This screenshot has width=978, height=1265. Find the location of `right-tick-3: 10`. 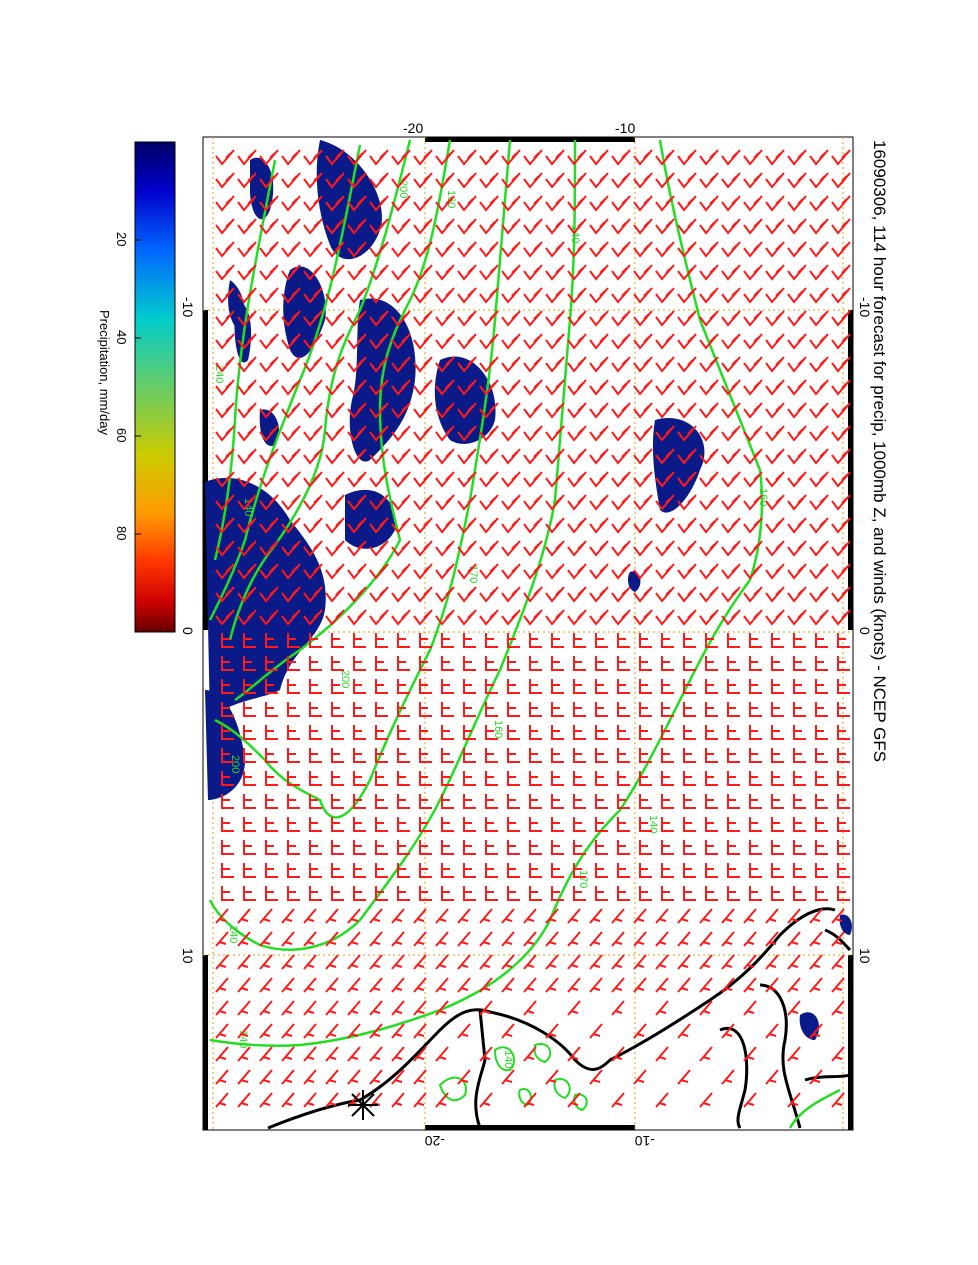

right-tick-3: 10 is located at coordinates (865, 956).